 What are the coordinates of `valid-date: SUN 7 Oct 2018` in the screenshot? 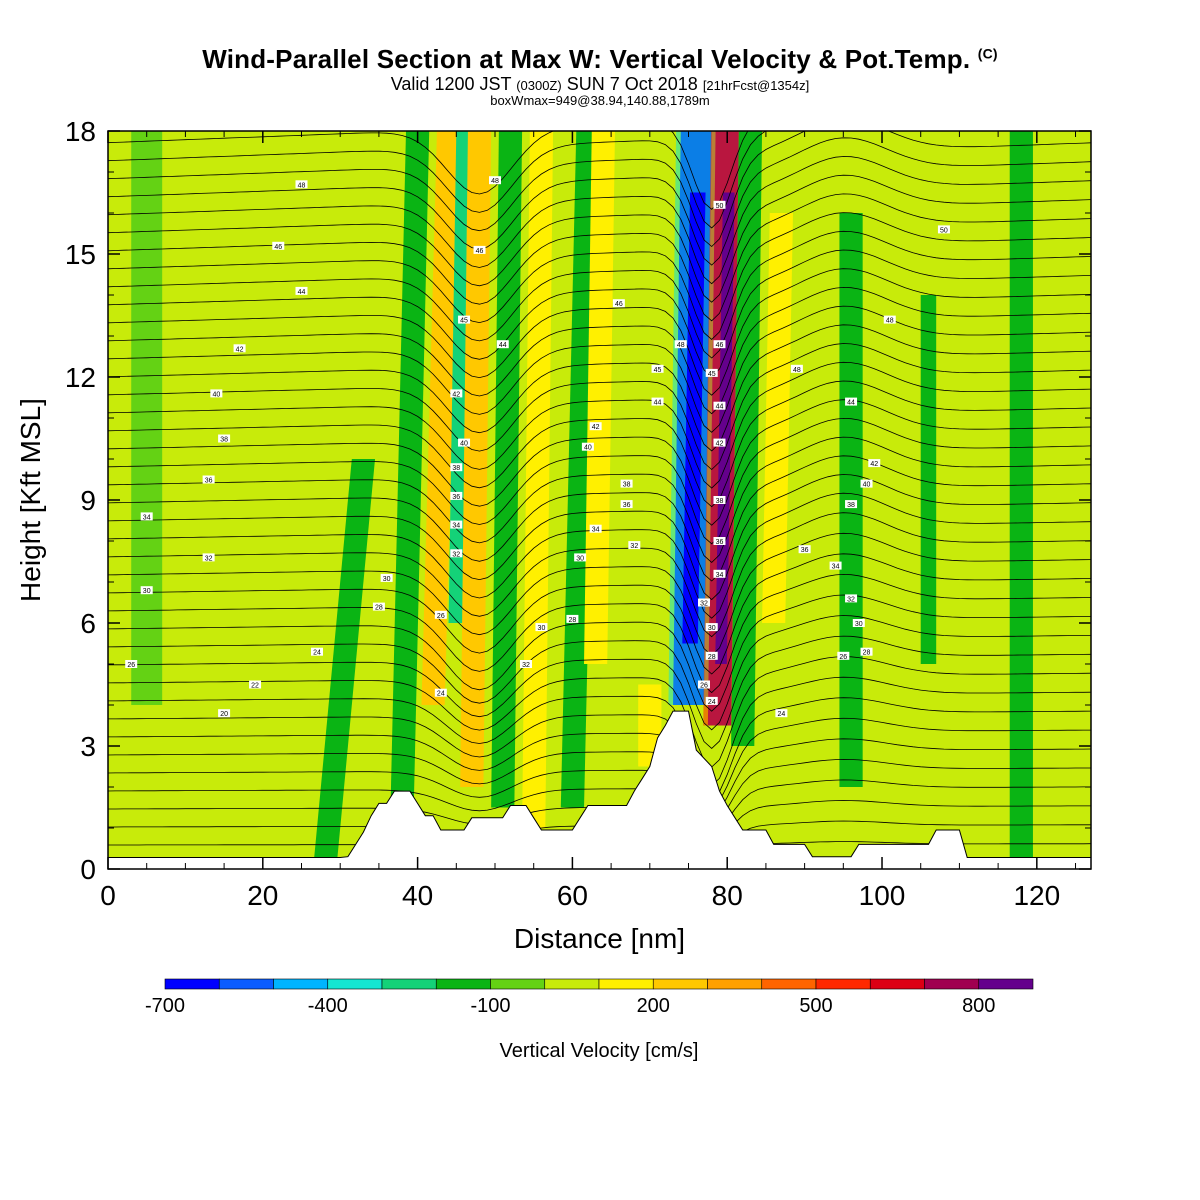 It's located at (632, 84).